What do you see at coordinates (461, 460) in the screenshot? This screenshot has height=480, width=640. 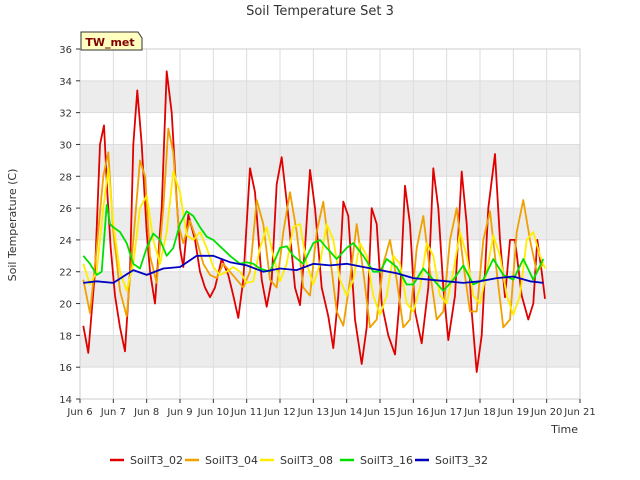 I see `legend-label: SoilT3_32` at bounding box center [461, 460].